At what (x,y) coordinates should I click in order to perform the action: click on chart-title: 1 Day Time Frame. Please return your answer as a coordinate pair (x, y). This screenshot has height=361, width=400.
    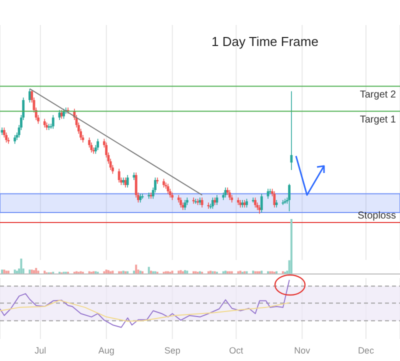
    Looking at the image, I should click on (265, 41).